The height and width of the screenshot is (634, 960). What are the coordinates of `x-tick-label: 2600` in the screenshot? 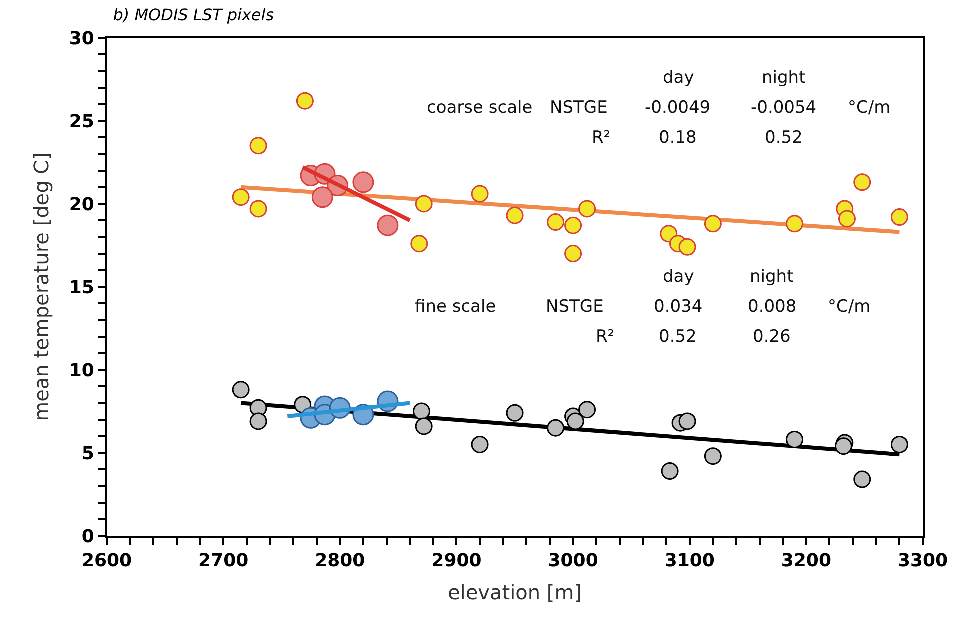 It's located at (107, 561).